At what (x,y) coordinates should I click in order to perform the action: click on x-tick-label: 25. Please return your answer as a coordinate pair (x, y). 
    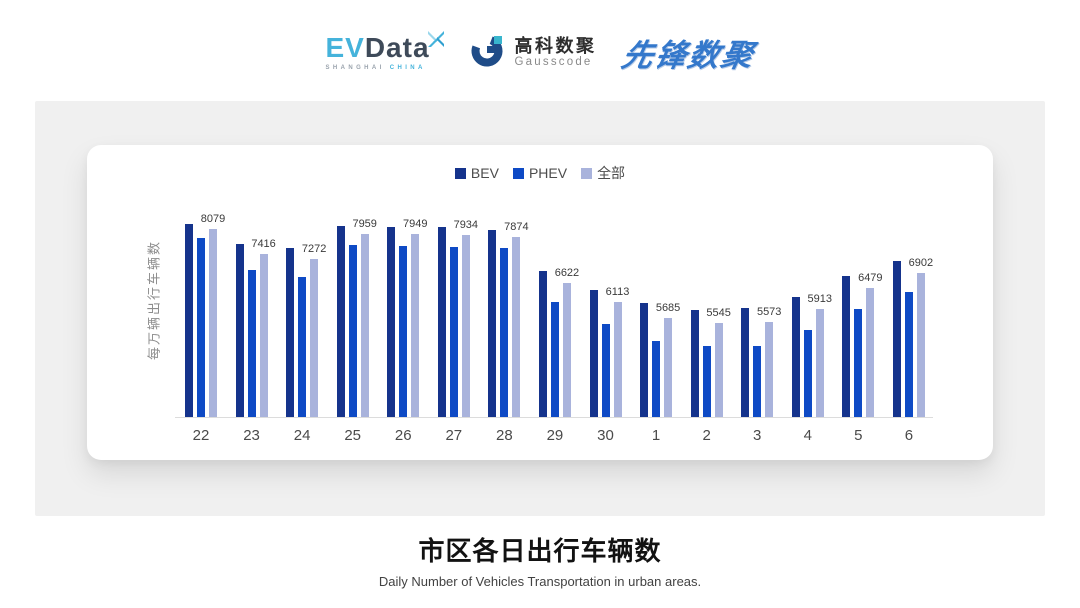
    Looking at the image, I should click on (353, 435).